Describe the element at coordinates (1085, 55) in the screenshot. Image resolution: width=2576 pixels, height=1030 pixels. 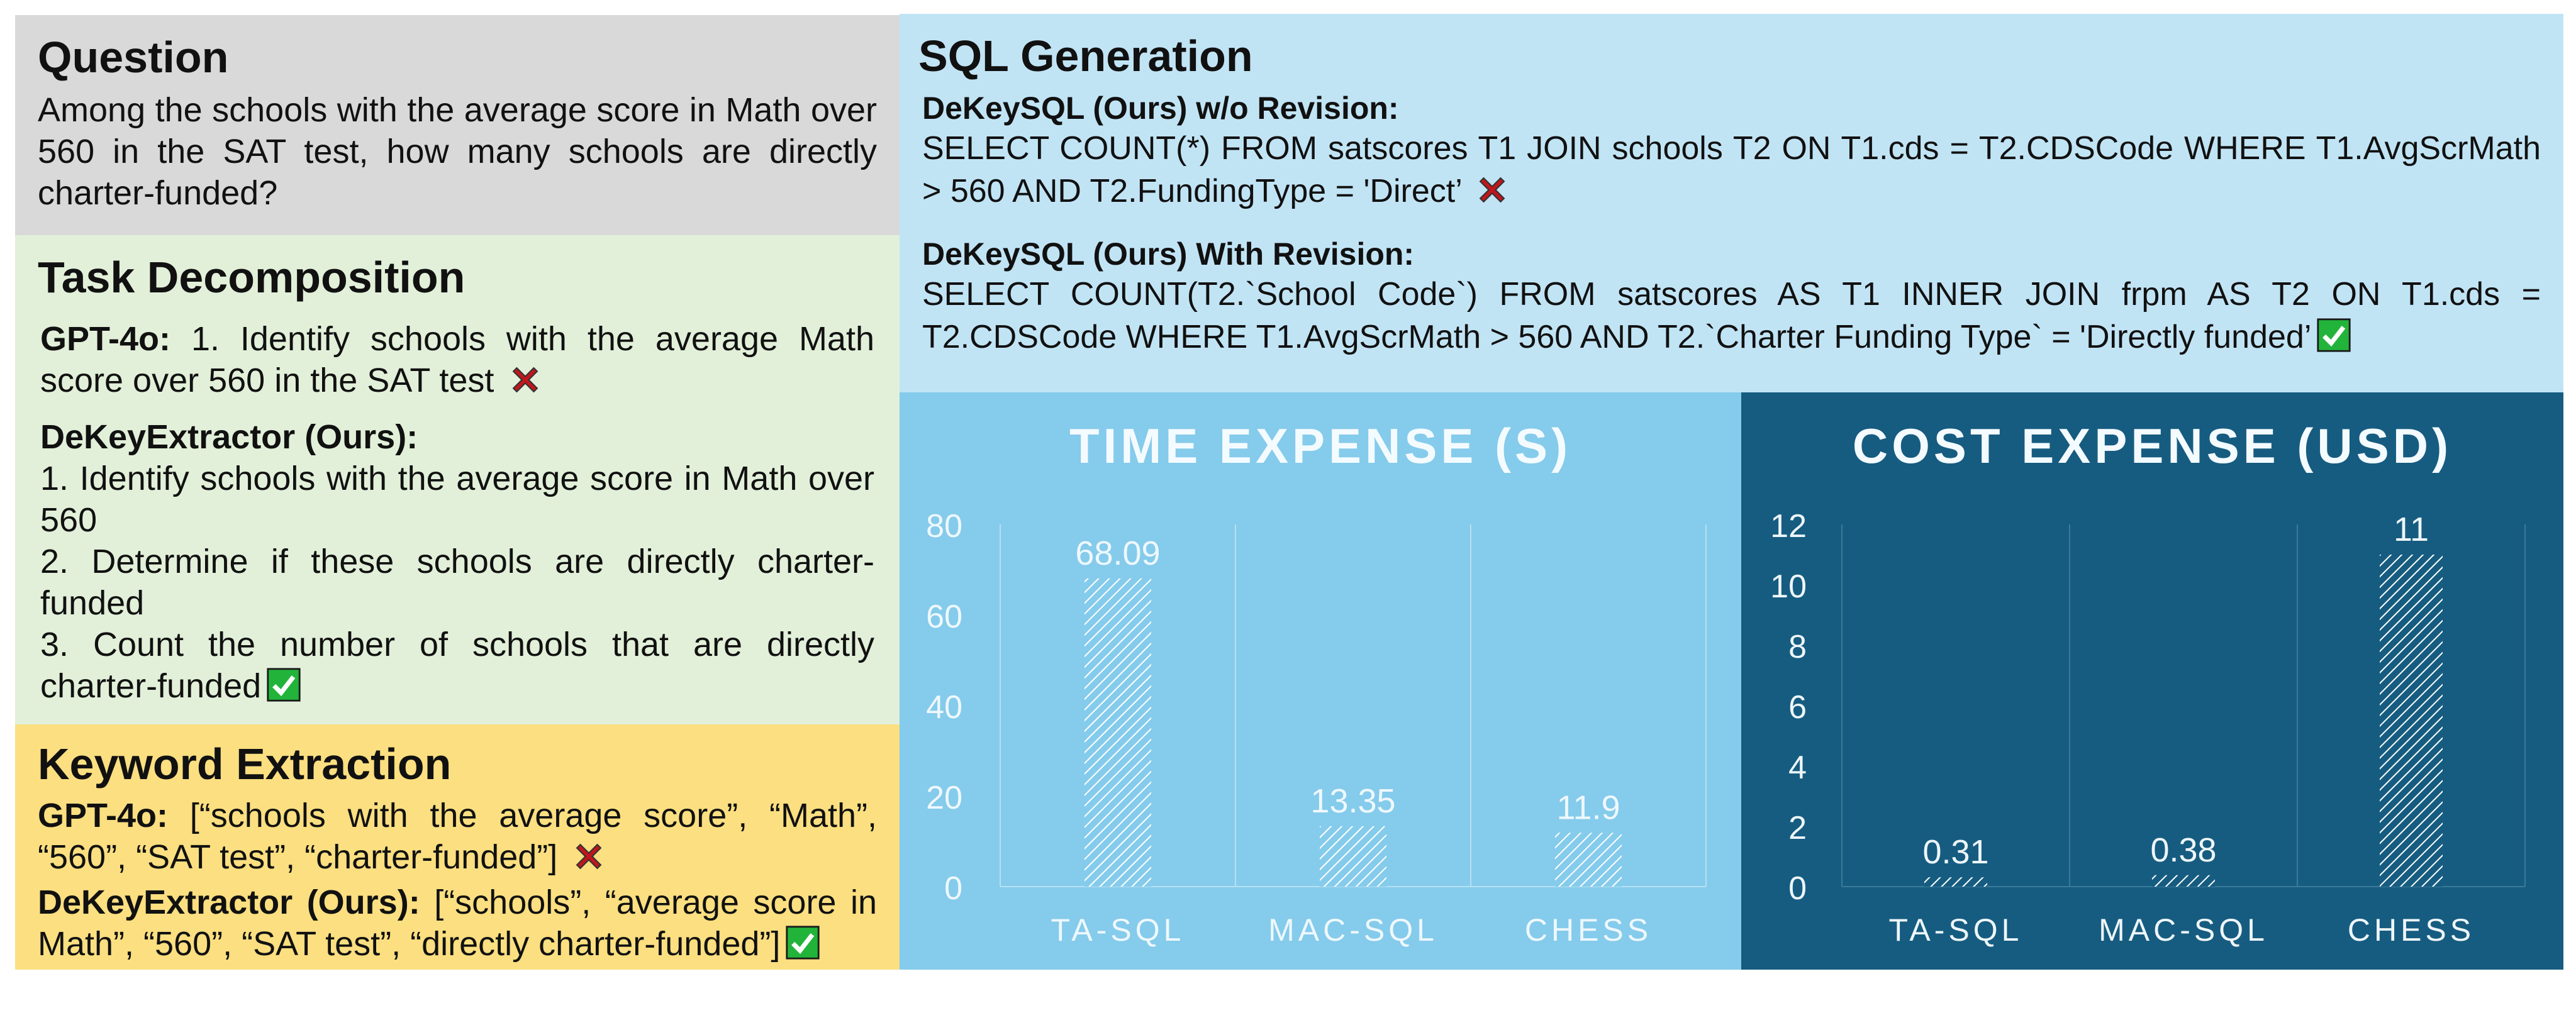
I see `sql-generation-title: SQL Generation` at that location.